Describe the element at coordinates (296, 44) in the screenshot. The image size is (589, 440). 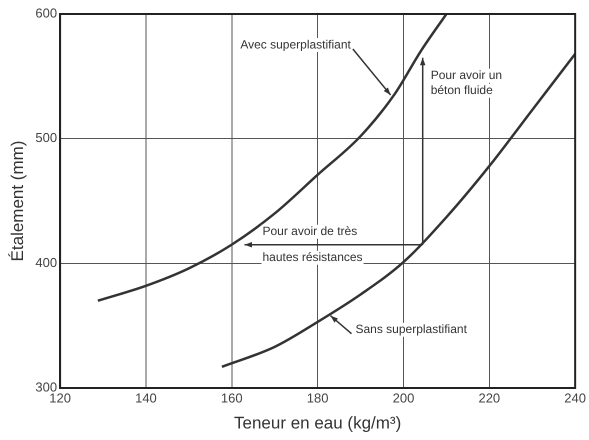
I see `annotation: Avec superplastifiant` at that location.